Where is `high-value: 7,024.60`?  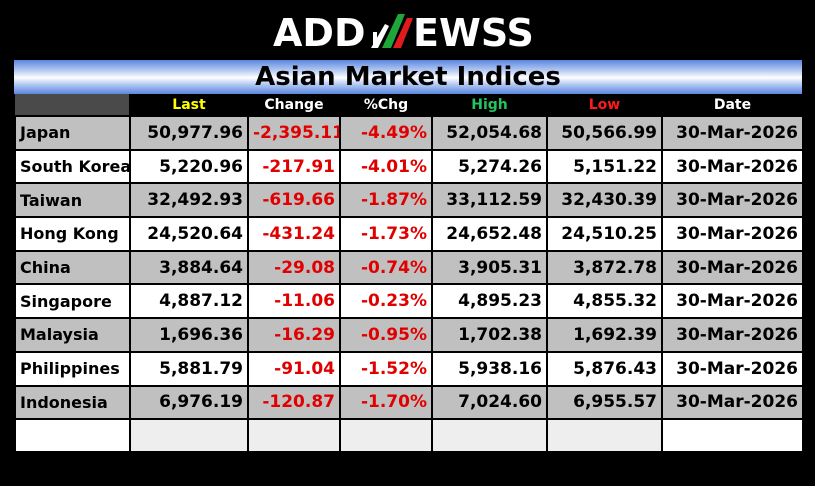 high-value: 7,024.60 is located at coordinates (489, 402).